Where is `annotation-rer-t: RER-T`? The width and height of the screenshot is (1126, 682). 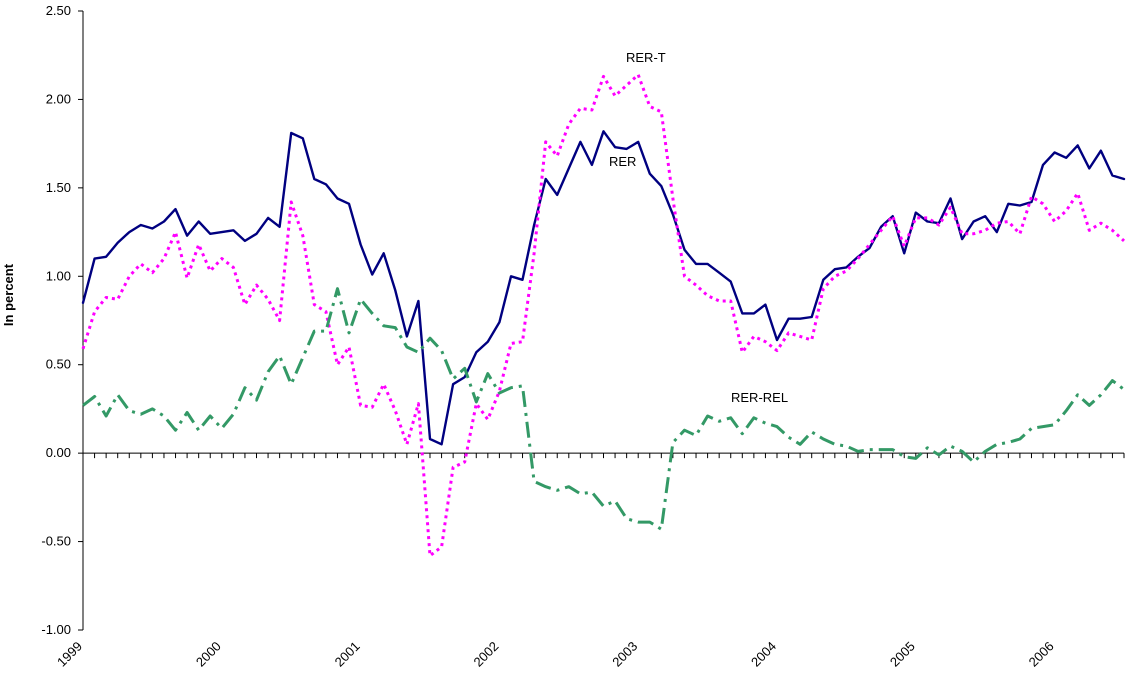
annotation-rer-t: RER-T is located at coordinates (646, 57).